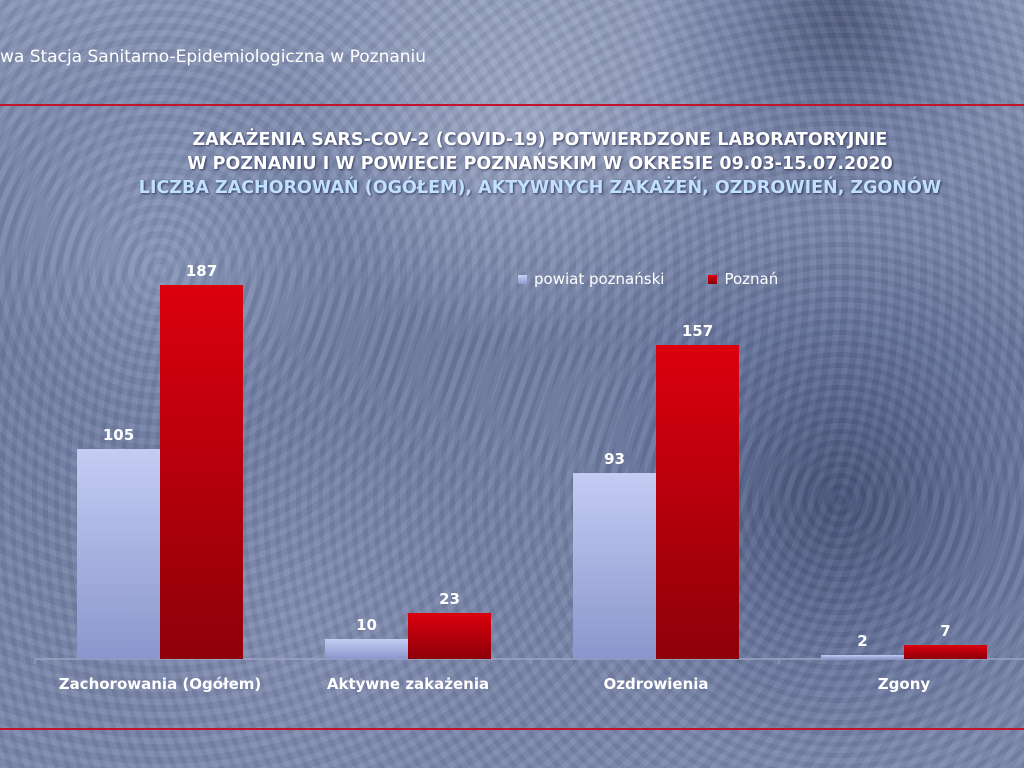 The image size is (1024, 768). Describe the element at coordinates (408, 684) in the screenshot. I see `category-label: Aktywne zakażenia` at that location.